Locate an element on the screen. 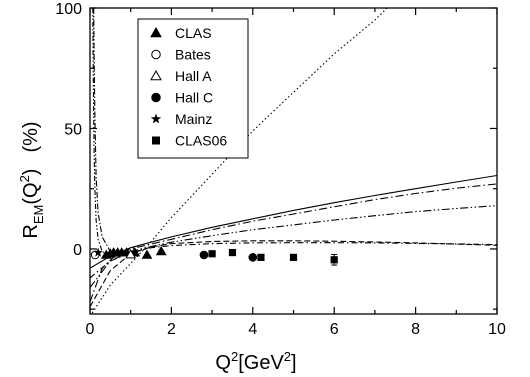  x-axis-title: Q2[GeV2] is located at coordinates (255, 361).